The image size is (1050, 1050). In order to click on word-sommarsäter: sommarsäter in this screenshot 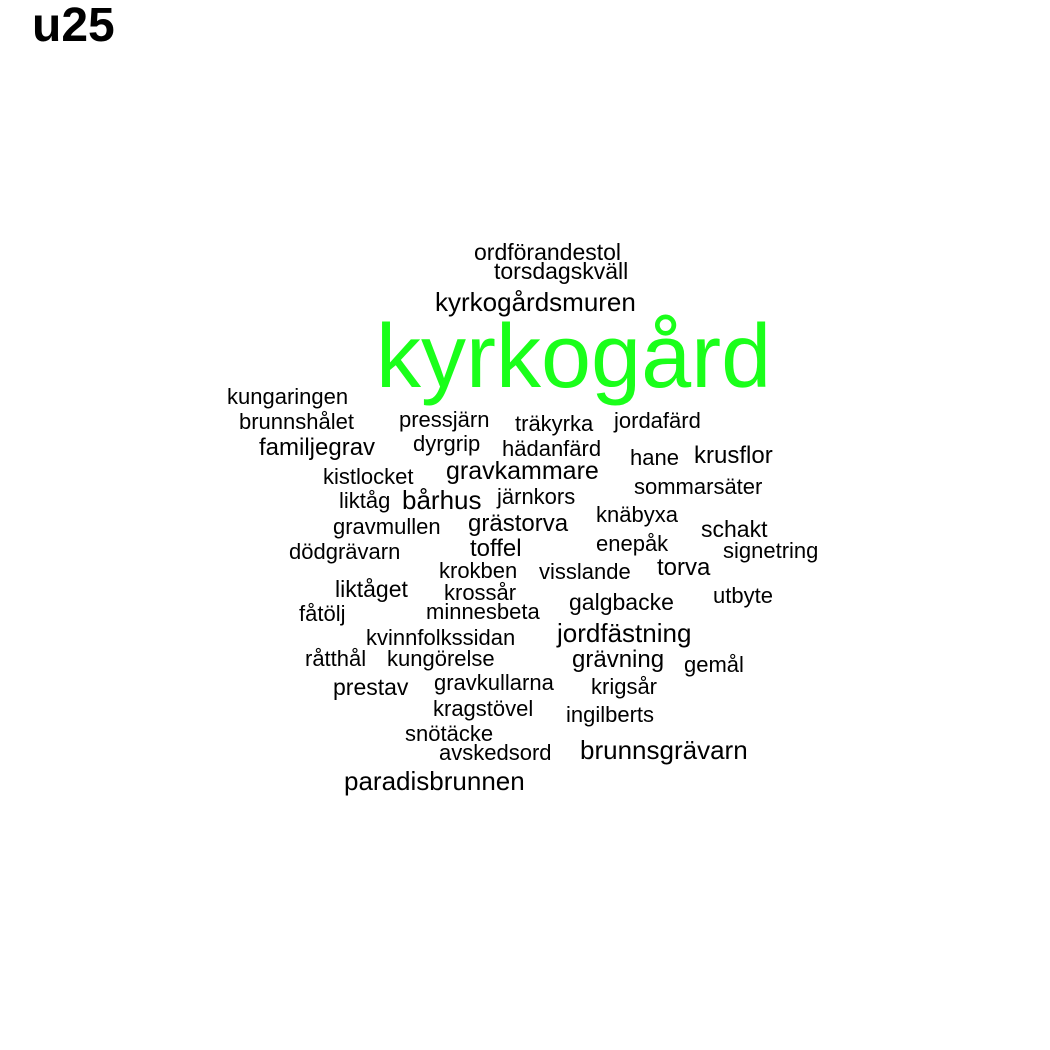, I will do `click(698, 486)`.